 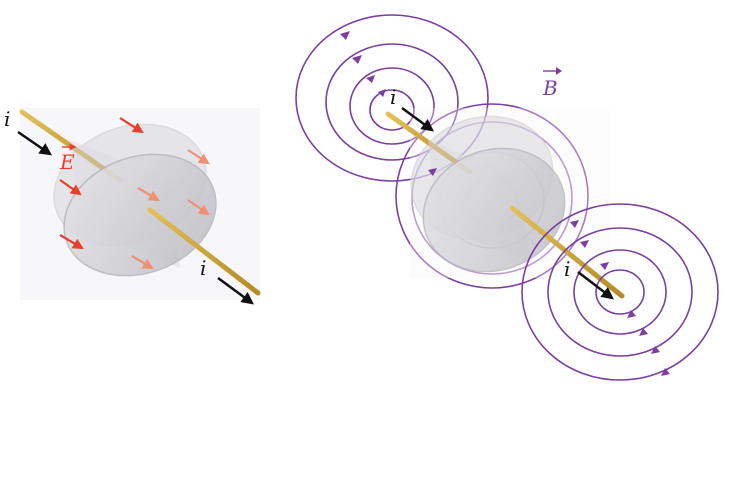 What do you see at coordinates (67, 162) in the screenshot?
I see `e-field-label: E` at bounding box center [67, 162].